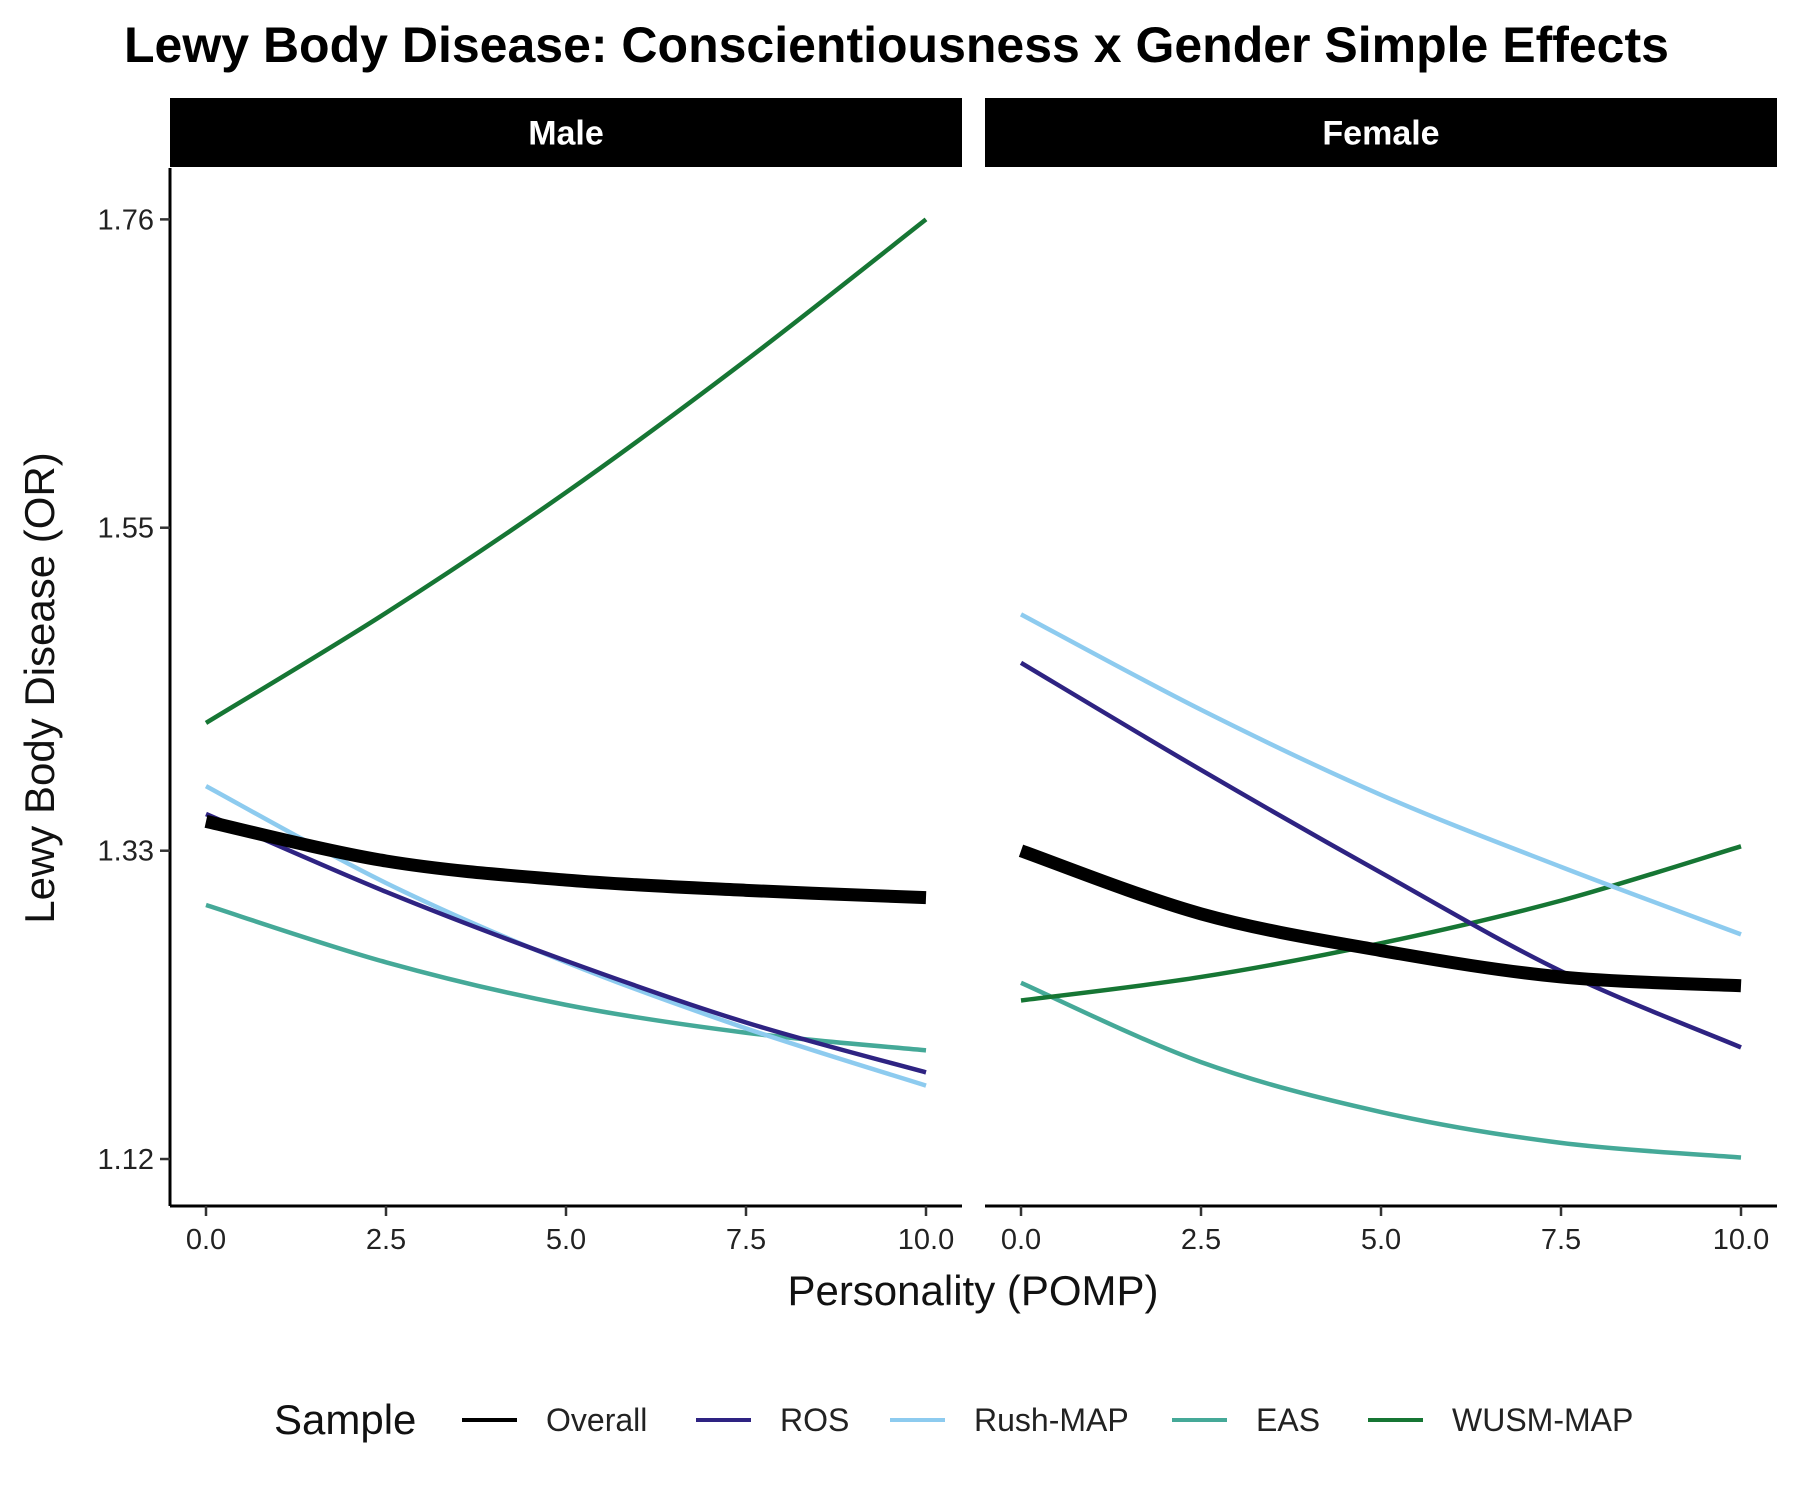 This screenshot has width=1800, height=1500. I want to click on legend-label-ros: ROS, so click(814, 1420).